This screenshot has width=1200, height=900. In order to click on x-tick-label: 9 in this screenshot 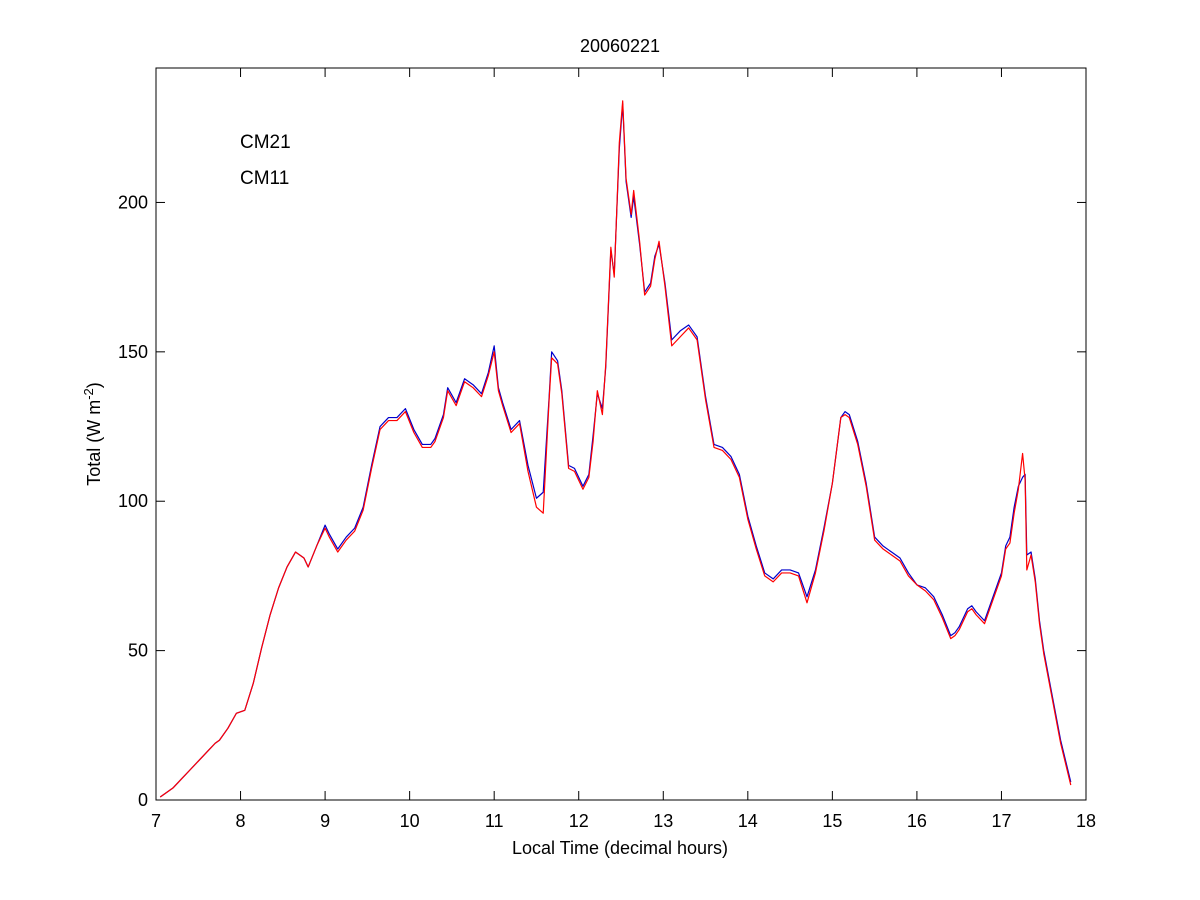, I will do `click(325, 821)`.